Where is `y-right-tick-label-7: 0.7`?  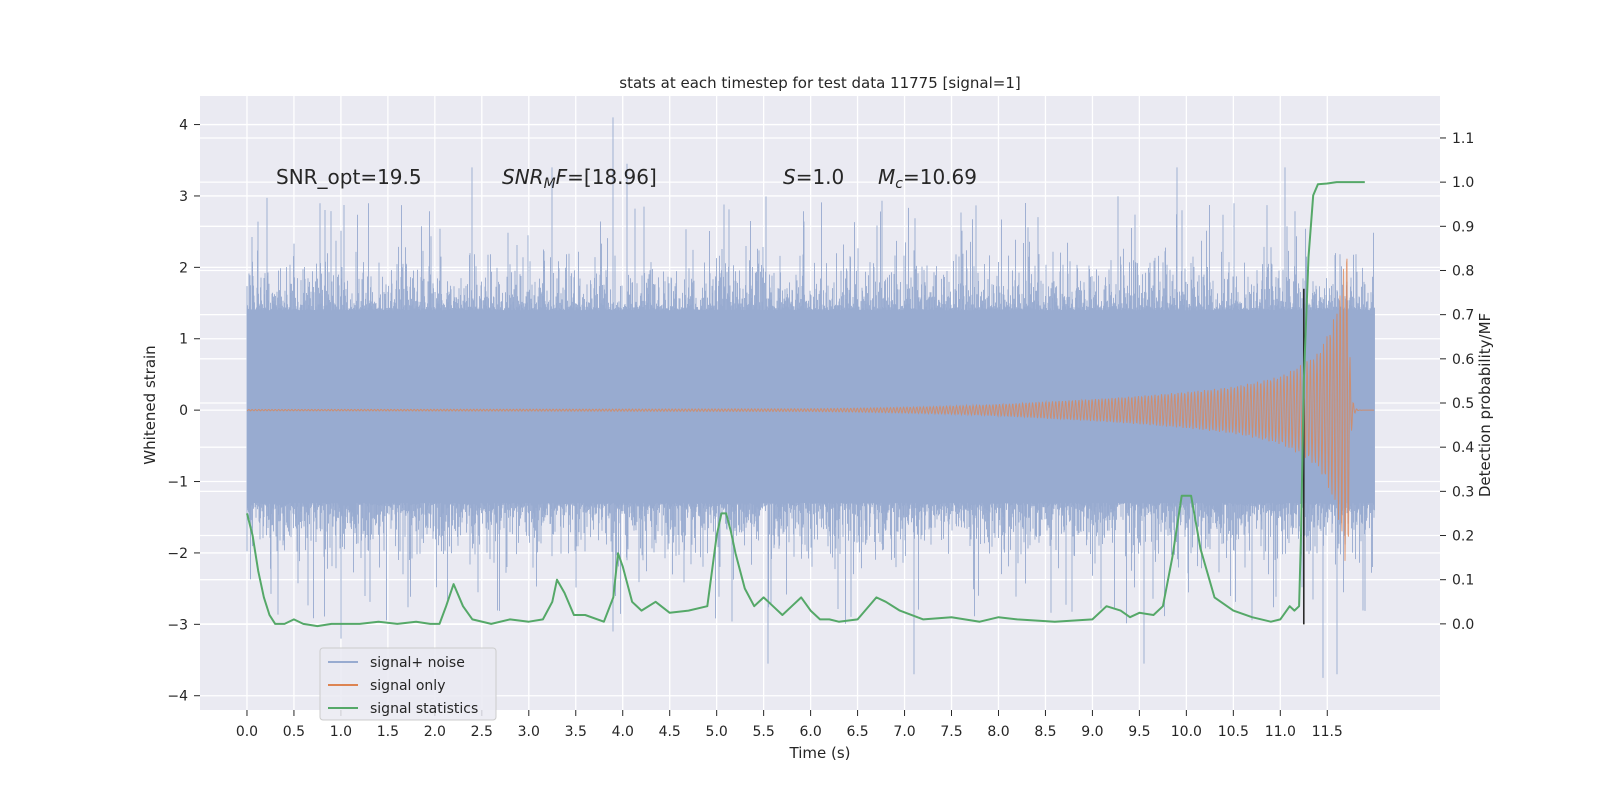
y-right-tick-label-7: 0.7 is located at coordinates (1463, 316).